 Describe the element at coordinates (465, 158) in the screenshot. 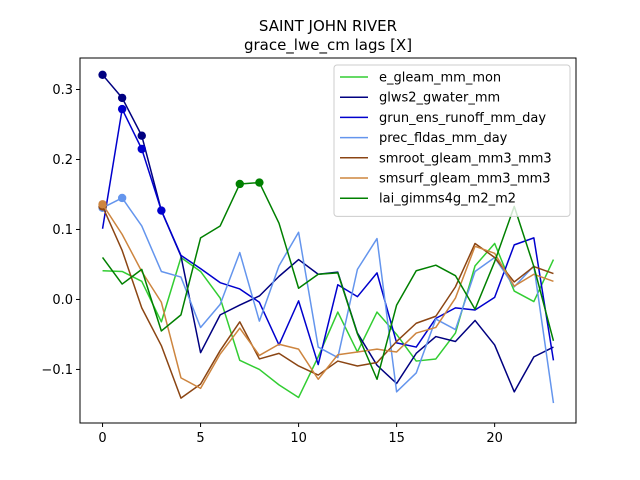

I see `legend-label-smroot_gleam_mm3_mm3: smroot_gleam_mm3_mm3` at that location.